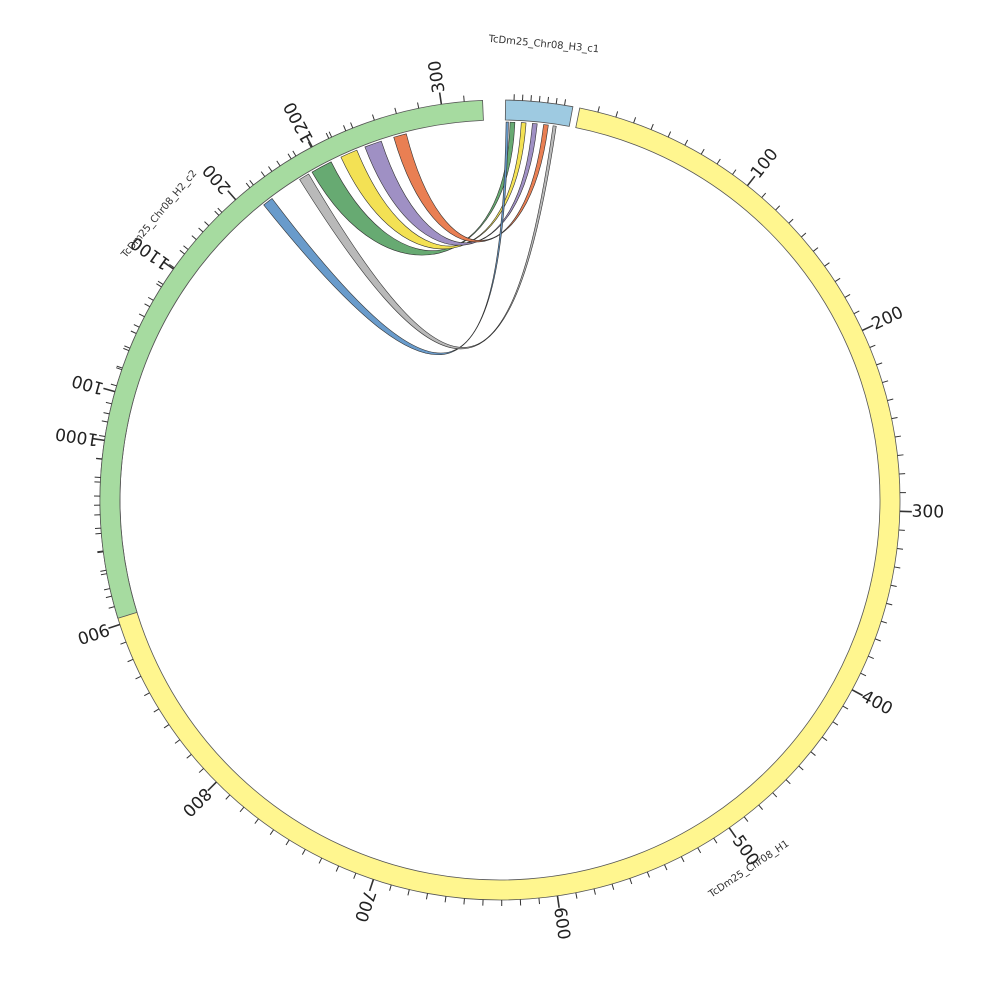 Image resolution: width=1000 pixels, height=1000 pixels. Describe the element at coordinates (561, 923) in the screenshot. I see `tick-label: 600` at that location.